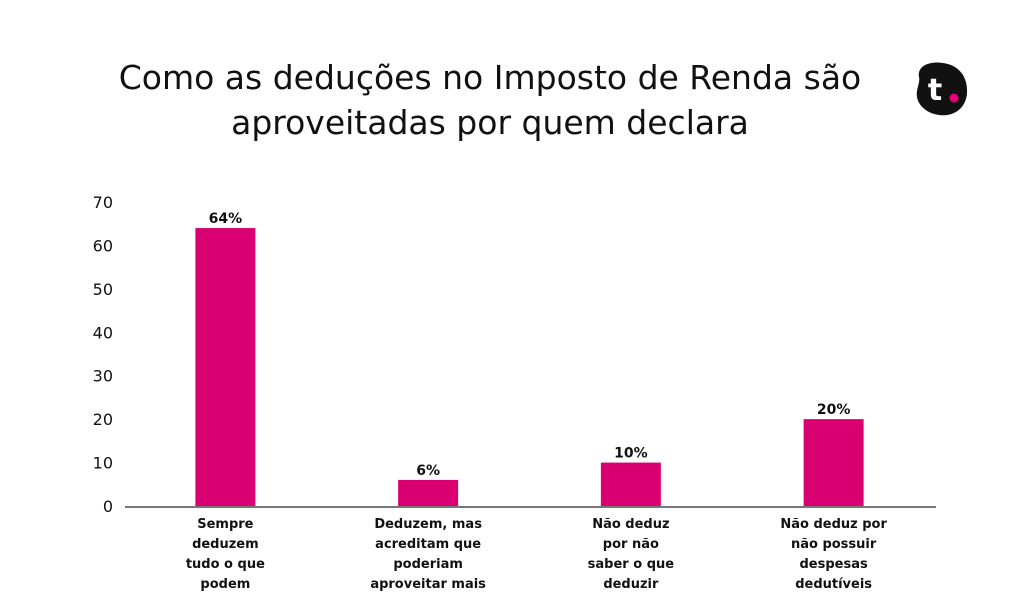  I want to click on y-tick-label: 10, so click(103, 463).